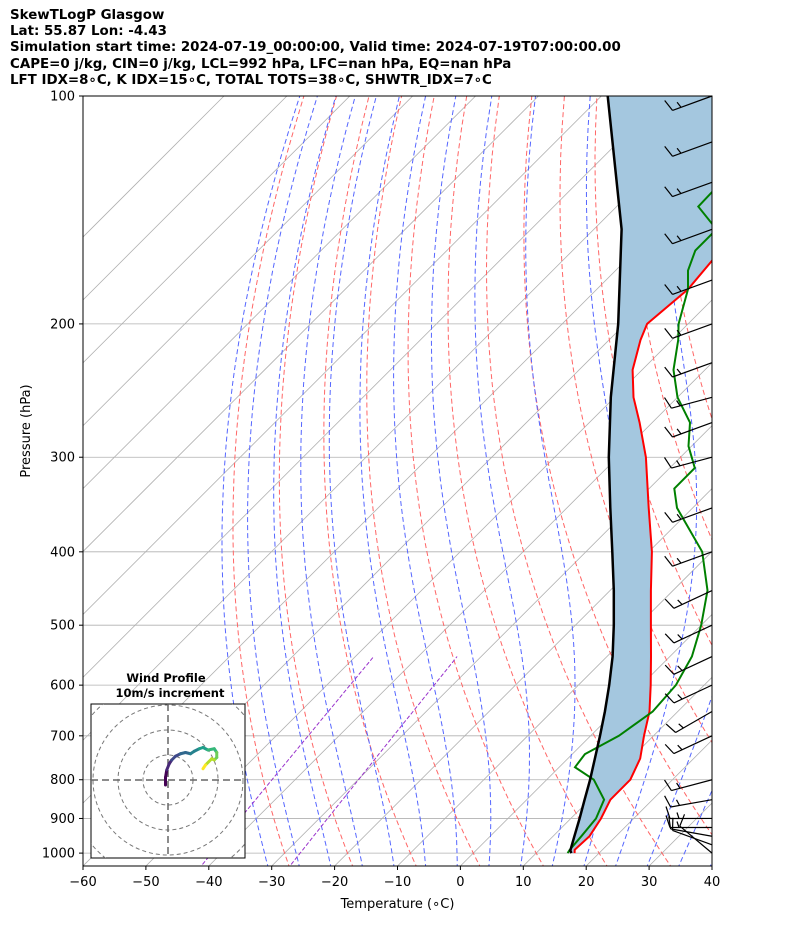 The height and width of the screenshot is (937, 794). Describe the element at coordinates (595, 475) in the screenshot. I see `parcel-profile` at that location.